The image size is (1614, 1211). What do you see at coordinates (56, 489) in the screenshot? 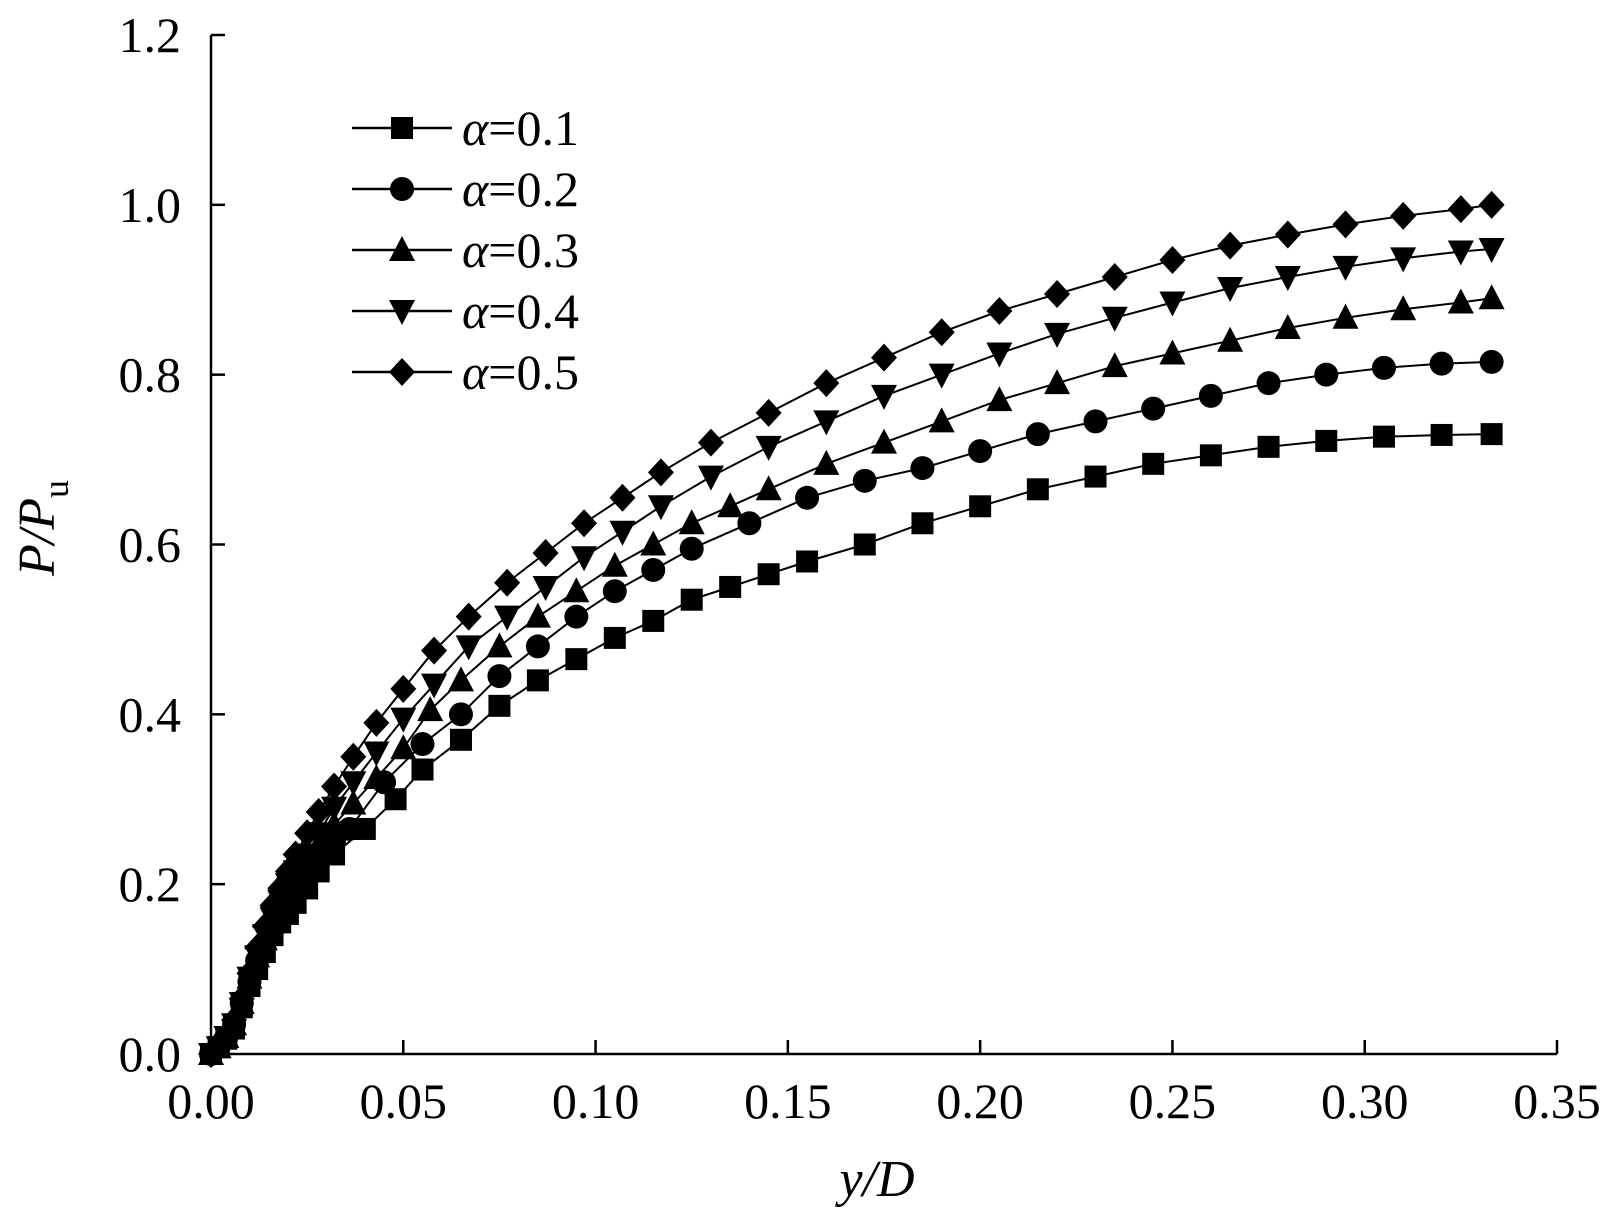
I see `y-axis-label-subscript: u` at bounding box center [56, 489].